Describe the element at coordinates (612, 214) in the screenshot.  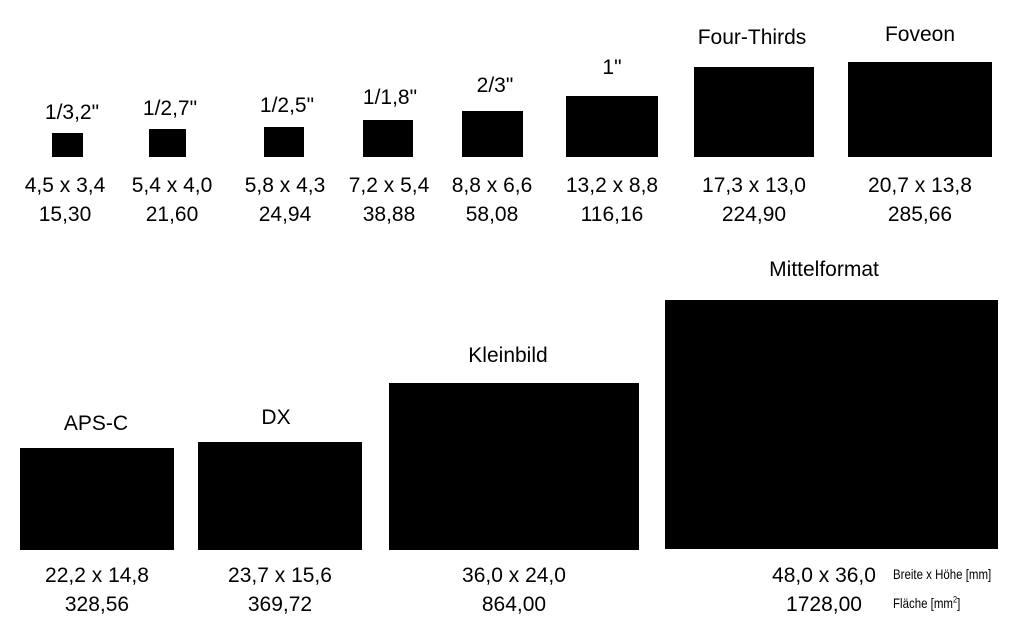
I see `sensor-area-1-inch: 116,16` at that location.